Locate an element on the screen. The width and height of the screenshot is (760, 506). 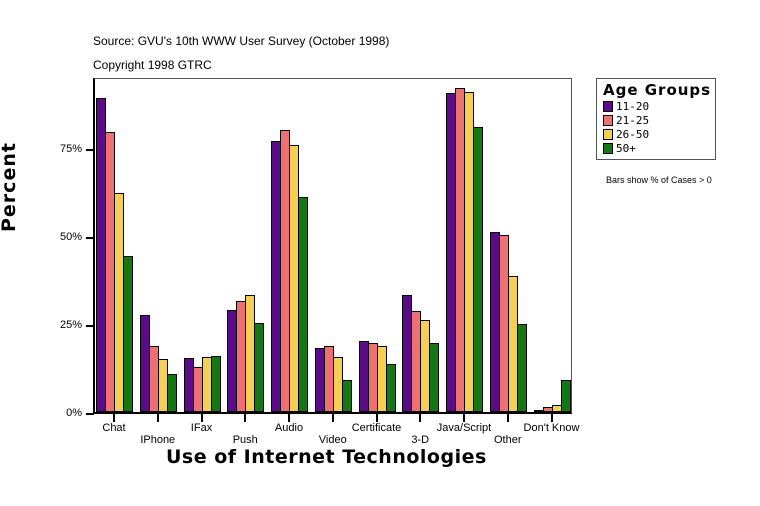
bar-audio-50-plus is located at coordinates (303, 304).